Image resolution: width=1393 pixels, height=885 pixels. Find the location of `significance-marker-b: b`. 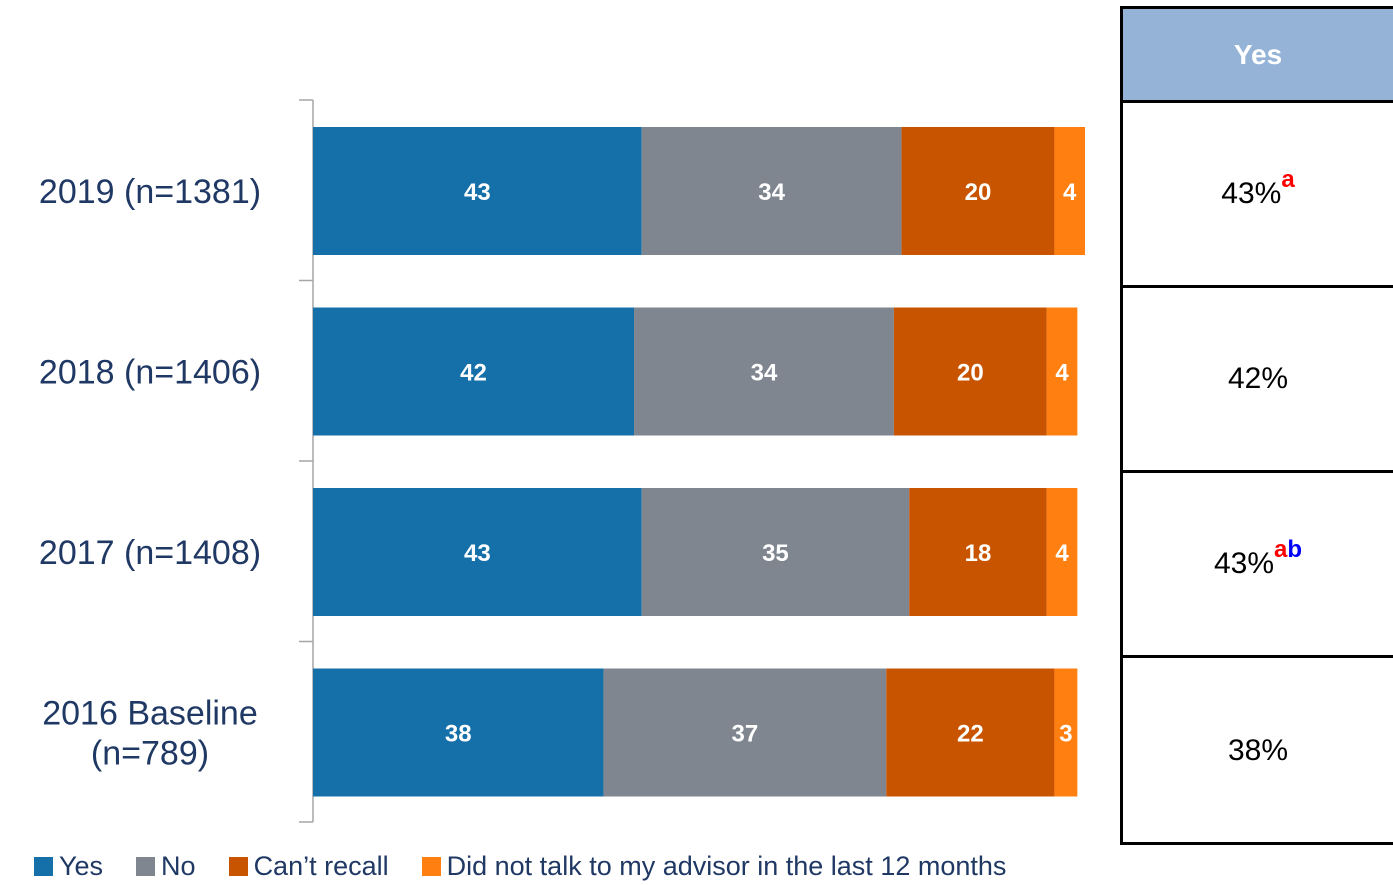

significance-marker-b: b is located at coordinates (1295, 549).